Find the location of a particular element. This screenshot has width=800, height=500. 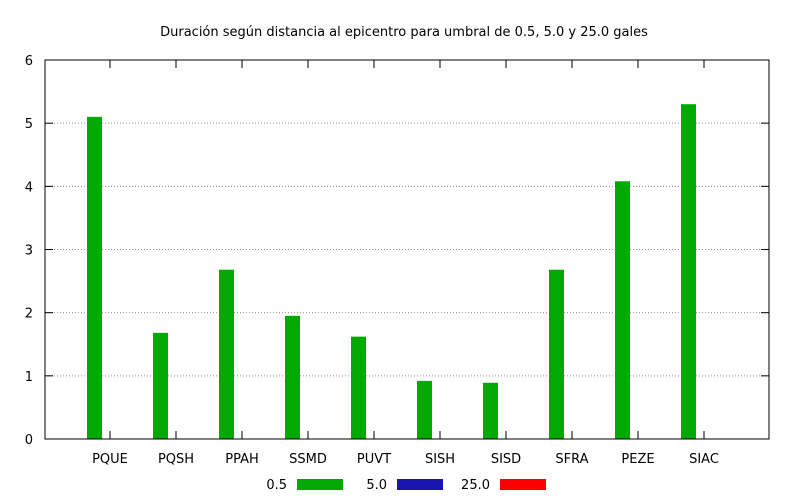

legend-label: 5.0 is located at coordinates (376, 485).